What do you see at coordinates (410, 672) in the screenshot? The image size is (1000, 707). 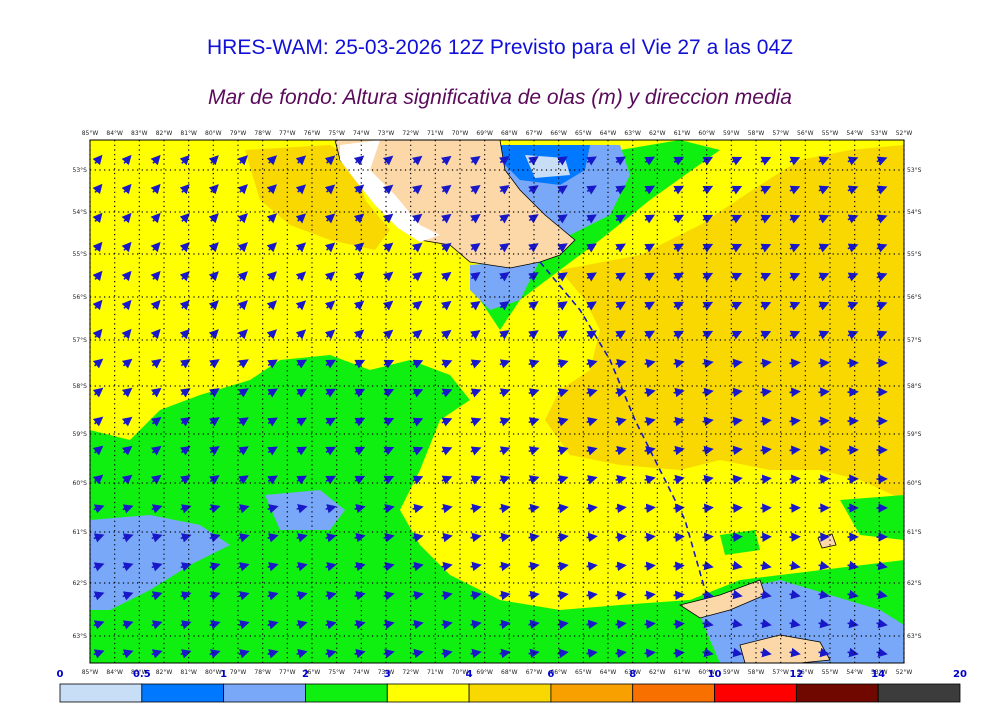 I see `lon-label: 72°W` at bounding box center [410, 672].